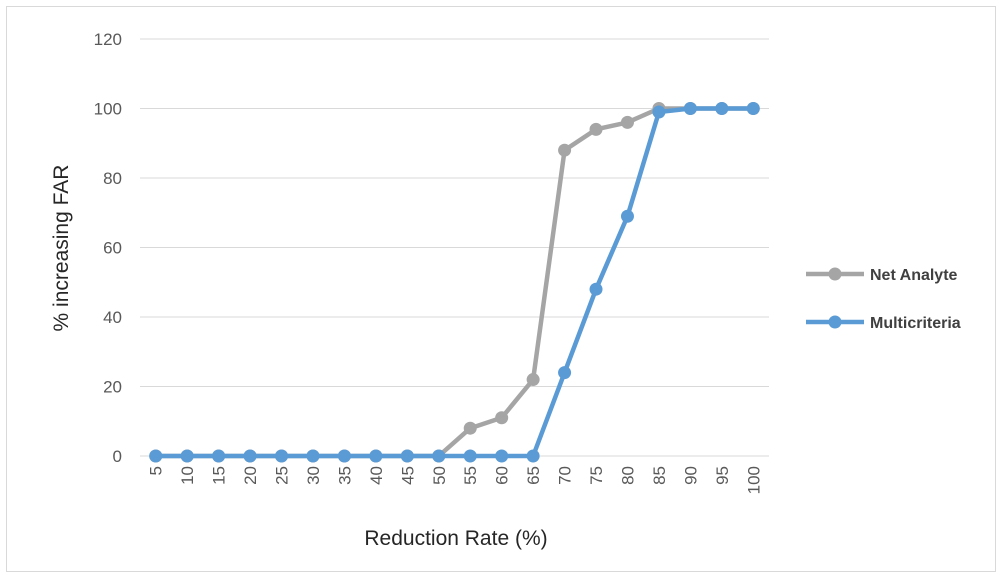 The image size is (1006, 580). Describe the element at coordinates (108, 109) in the screenshot. I see `y-tick-label: 100` at that location.